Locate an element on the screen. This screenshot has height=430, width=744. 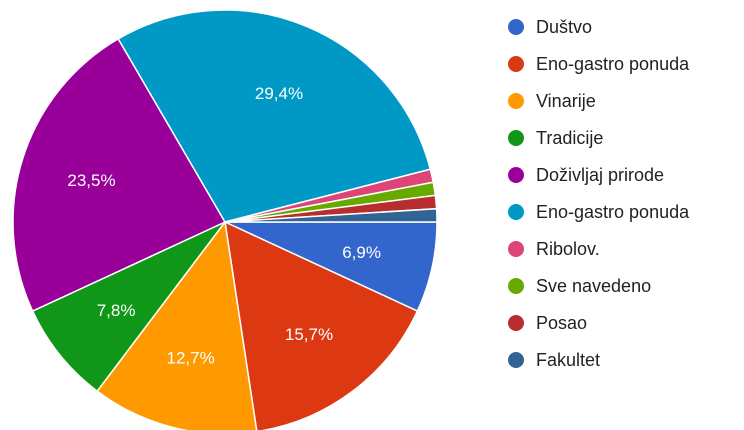
slice-value-label: 12,7% is located at coordinates (190, 358).